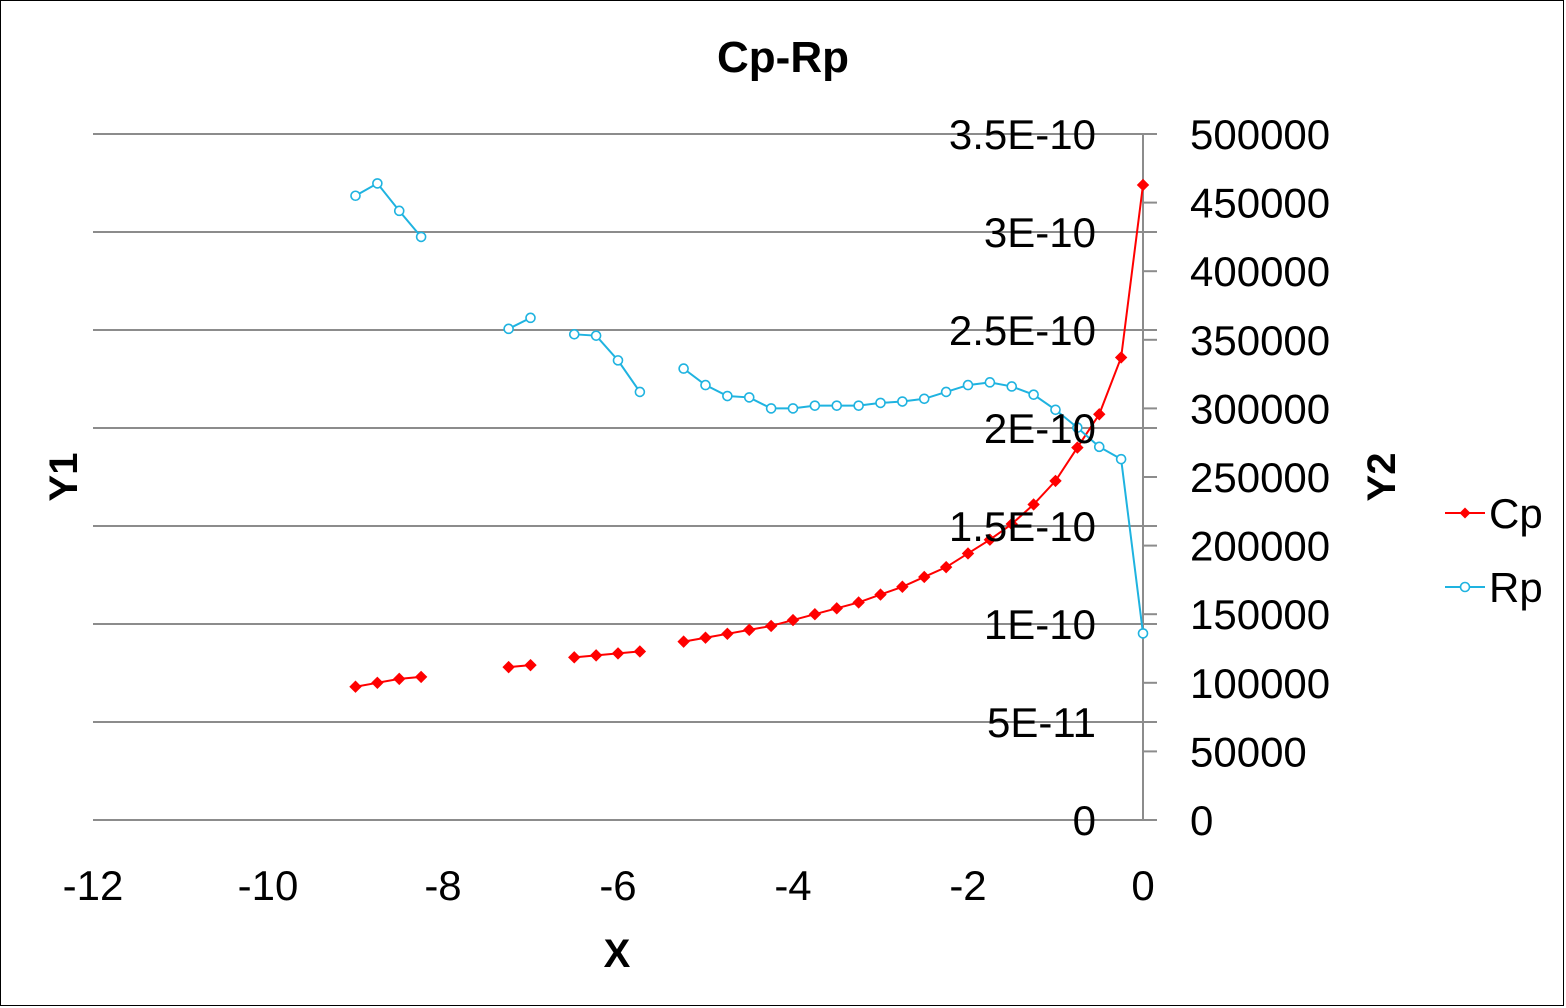 The height and width of the screenshot is (1008, 1566). I want to click on x-tick-label: -2, so click(967, 885).